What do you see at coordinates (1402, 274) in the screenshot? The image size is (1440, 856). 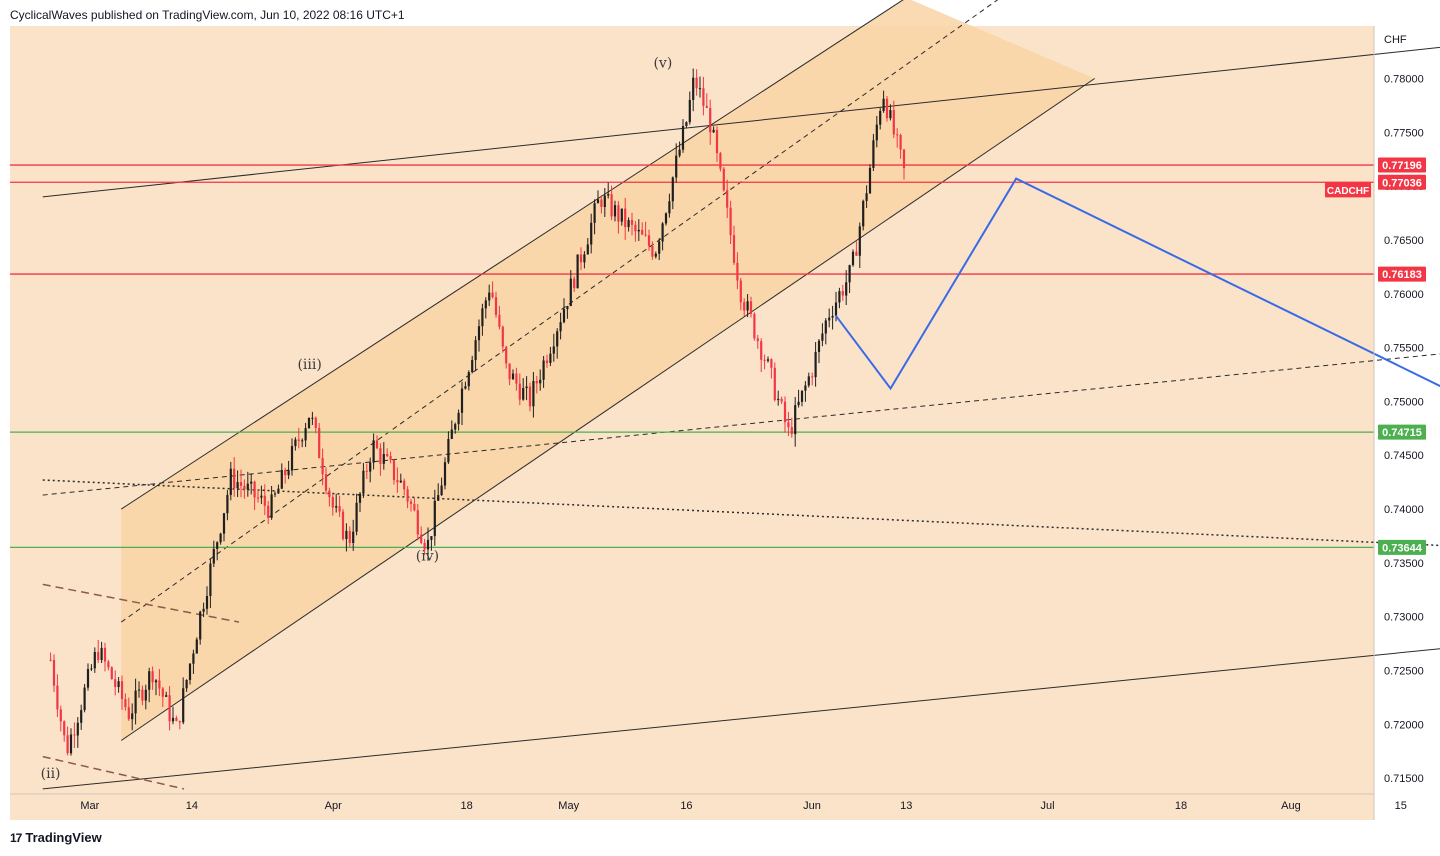 I see `level-price-tag-2: 0.76183` at bounding box center [1402, 274].